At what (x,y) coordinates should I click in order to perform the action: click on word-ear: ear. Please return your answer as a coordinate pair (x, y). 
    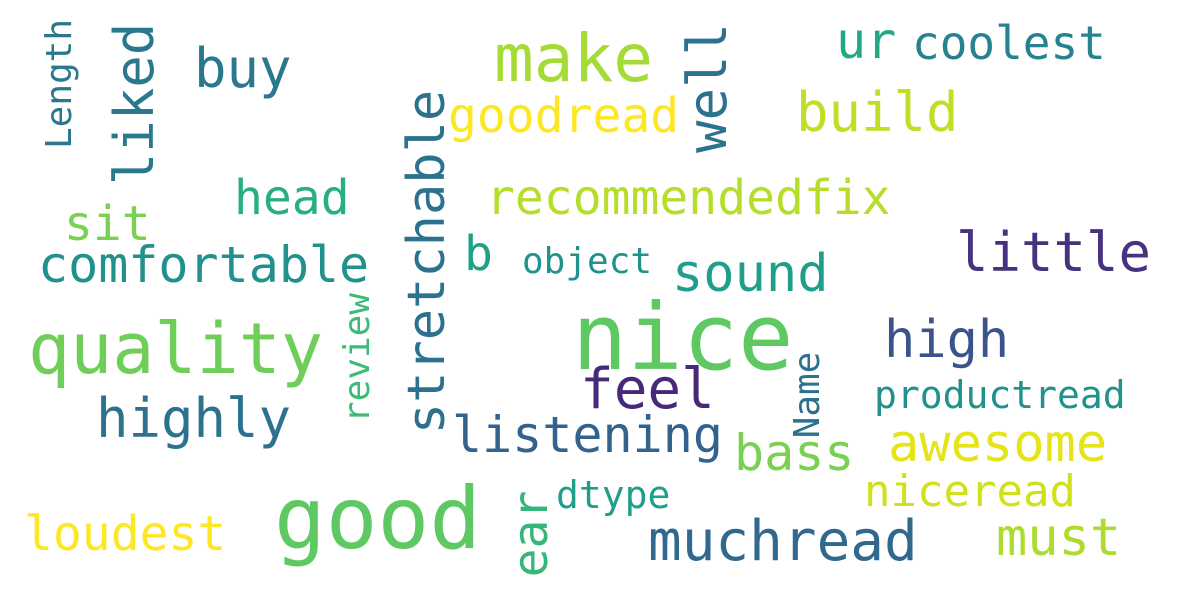
    Looking at the image, I should click on (531, 534).